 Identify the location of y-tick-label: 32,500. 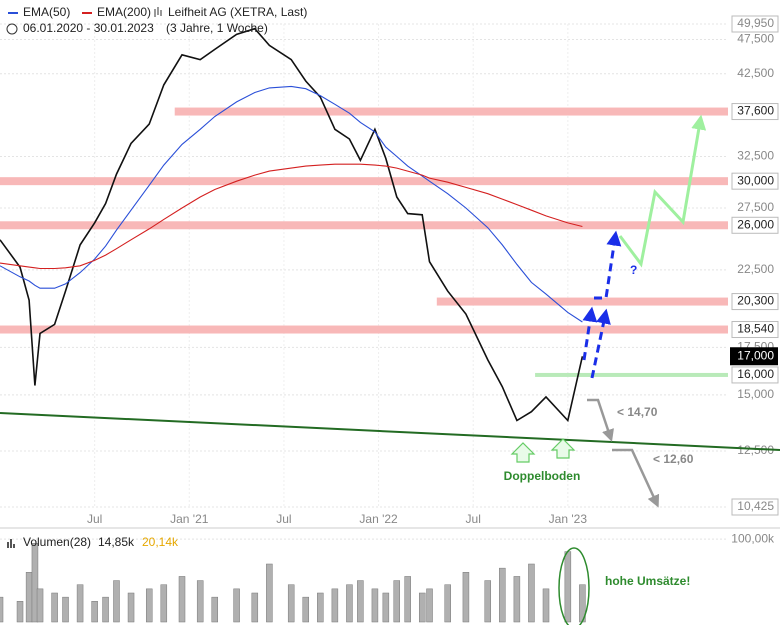
(755, 156).